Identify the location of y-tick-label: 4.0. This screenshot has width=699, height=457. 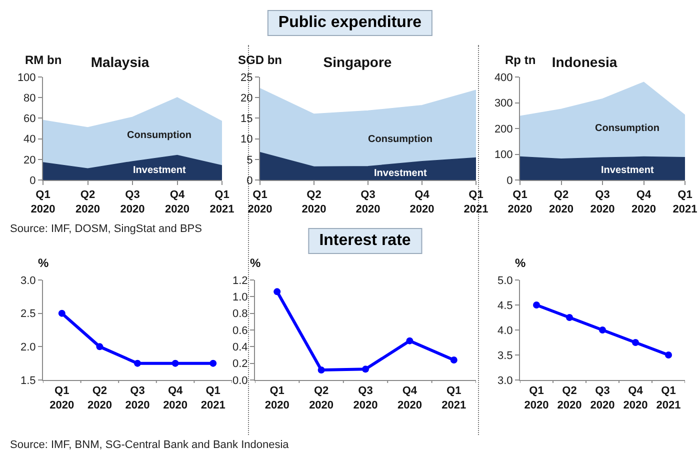
(505, 330).